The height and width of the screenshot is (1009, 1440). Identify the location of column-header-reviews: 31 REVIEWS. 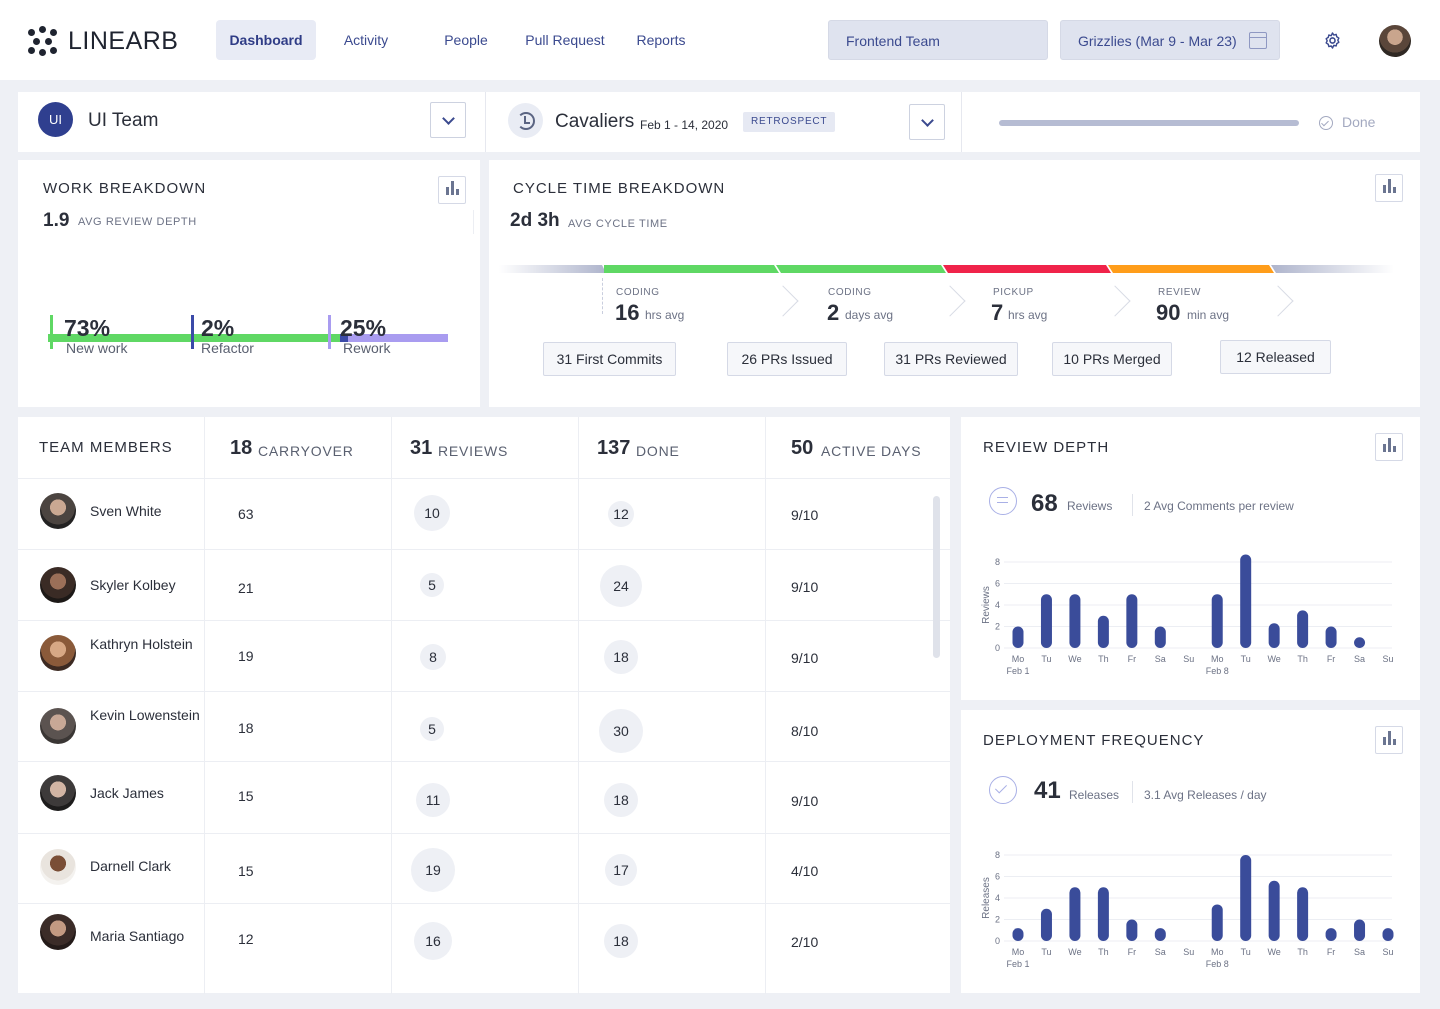
(485, 448).